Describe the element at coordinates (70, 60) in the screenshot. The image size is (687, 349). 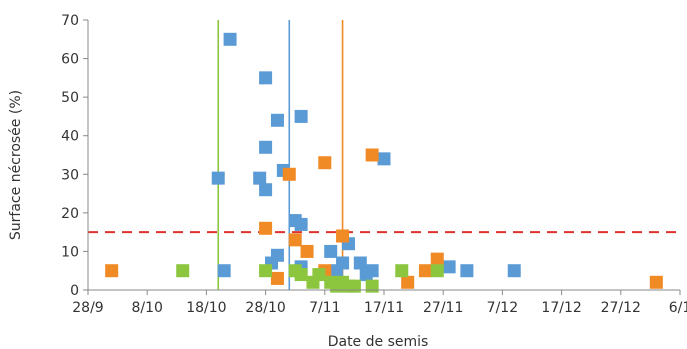
I see `y-tick-label: 60` at that location.